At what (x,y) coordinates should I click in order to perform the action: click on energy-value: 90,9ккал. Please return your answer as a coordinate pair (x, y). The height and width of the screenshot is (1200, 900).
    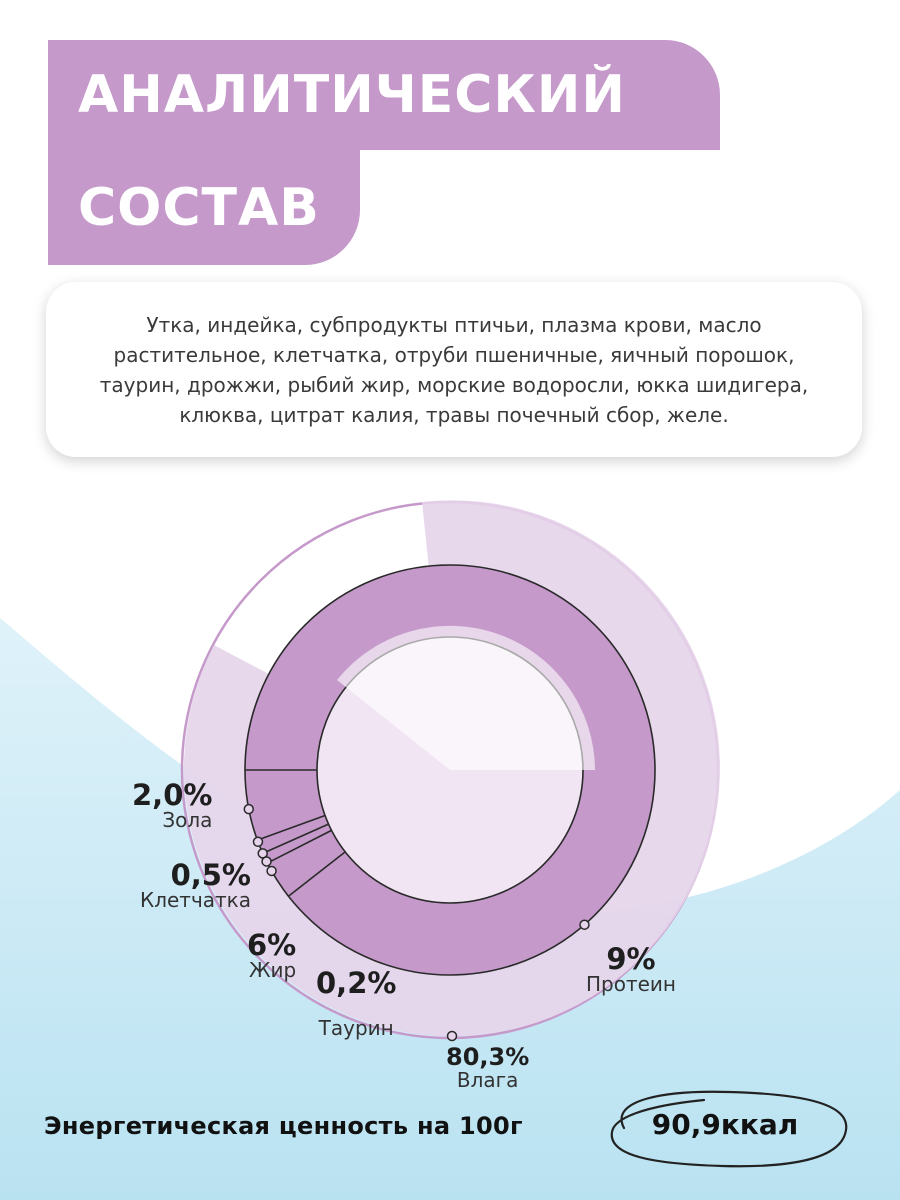
    Looking at the image, I should click on (725, 1124).